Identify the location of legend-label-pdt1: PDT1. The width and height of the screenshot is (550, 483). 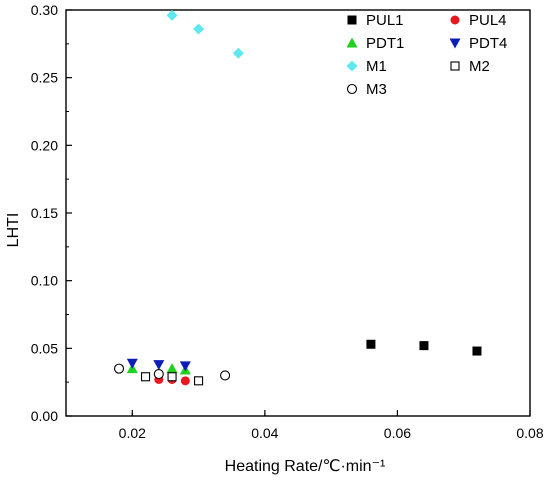
(385, 43).